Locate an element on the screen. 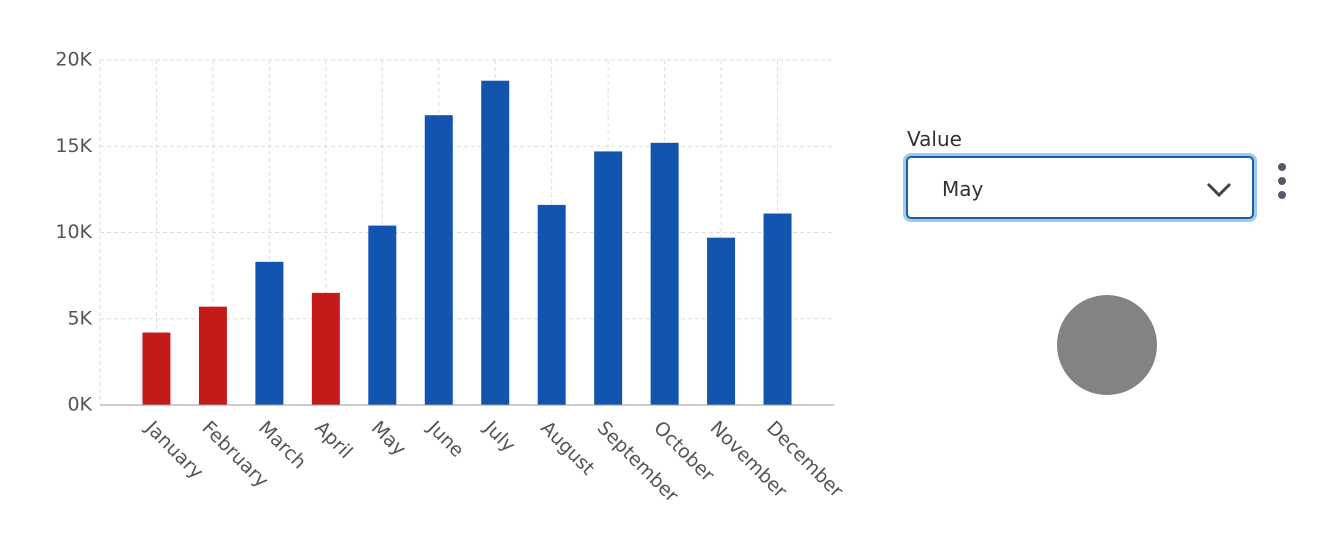  chevron-icon is located at coordinates (1219, 190).